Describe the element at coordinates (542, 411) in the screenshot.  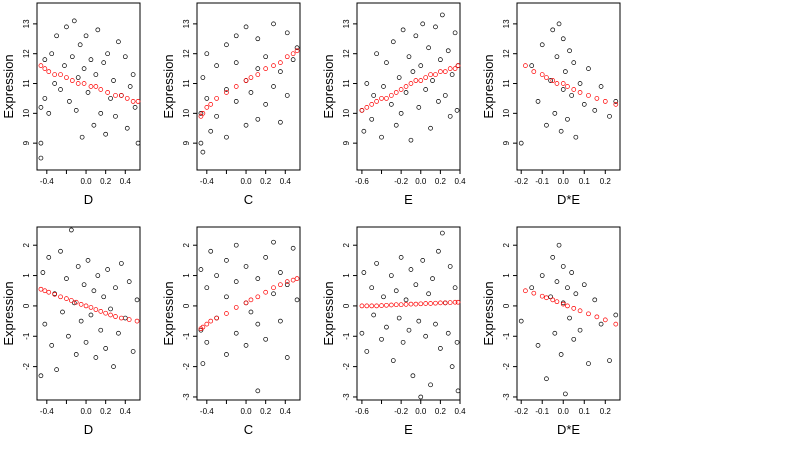
I see `x-tick-label: -0.1` at that location.